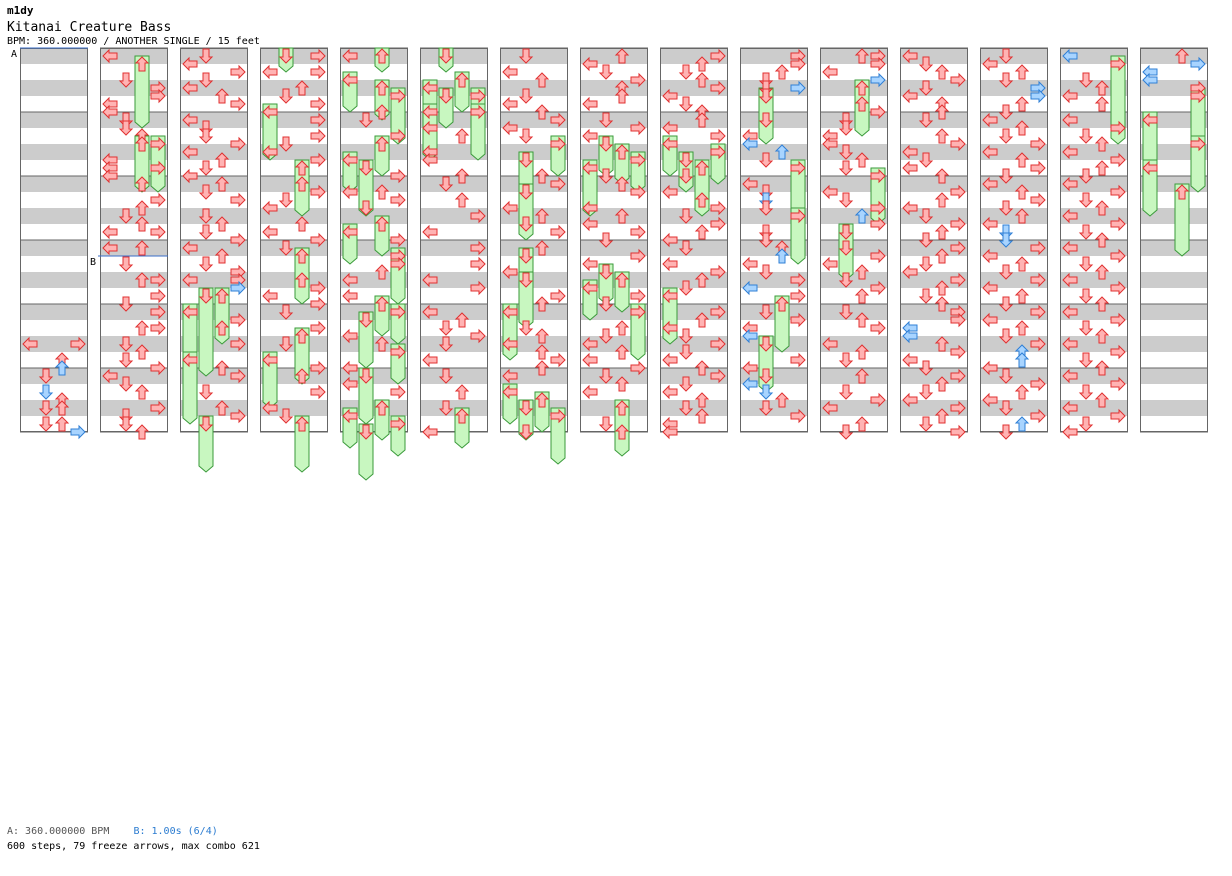 This screenshot has height=876, width=1232. Describe the element at coordinates (58, 831) in the screenshot. I see `bpm-legend: A: 360.000000 BPM` at that location.